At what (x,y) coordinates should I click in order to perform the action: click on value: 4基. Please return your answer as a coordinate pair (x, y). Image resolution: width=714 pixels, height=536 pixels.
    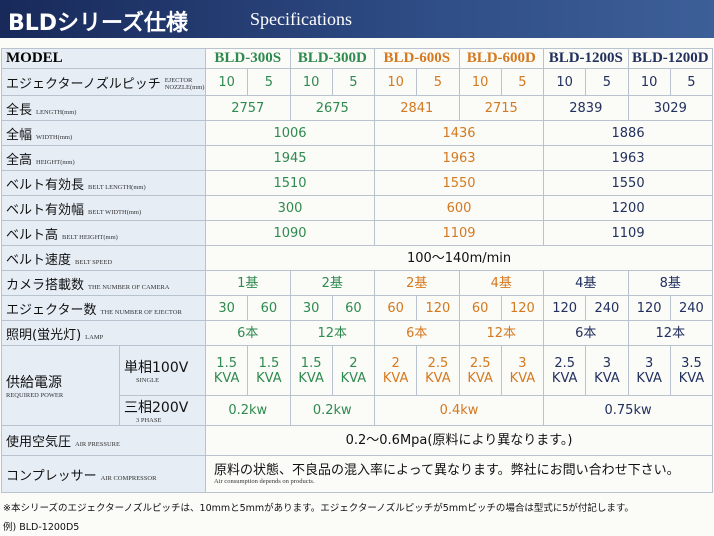
    Looking at the image, I should click on (501, 283).